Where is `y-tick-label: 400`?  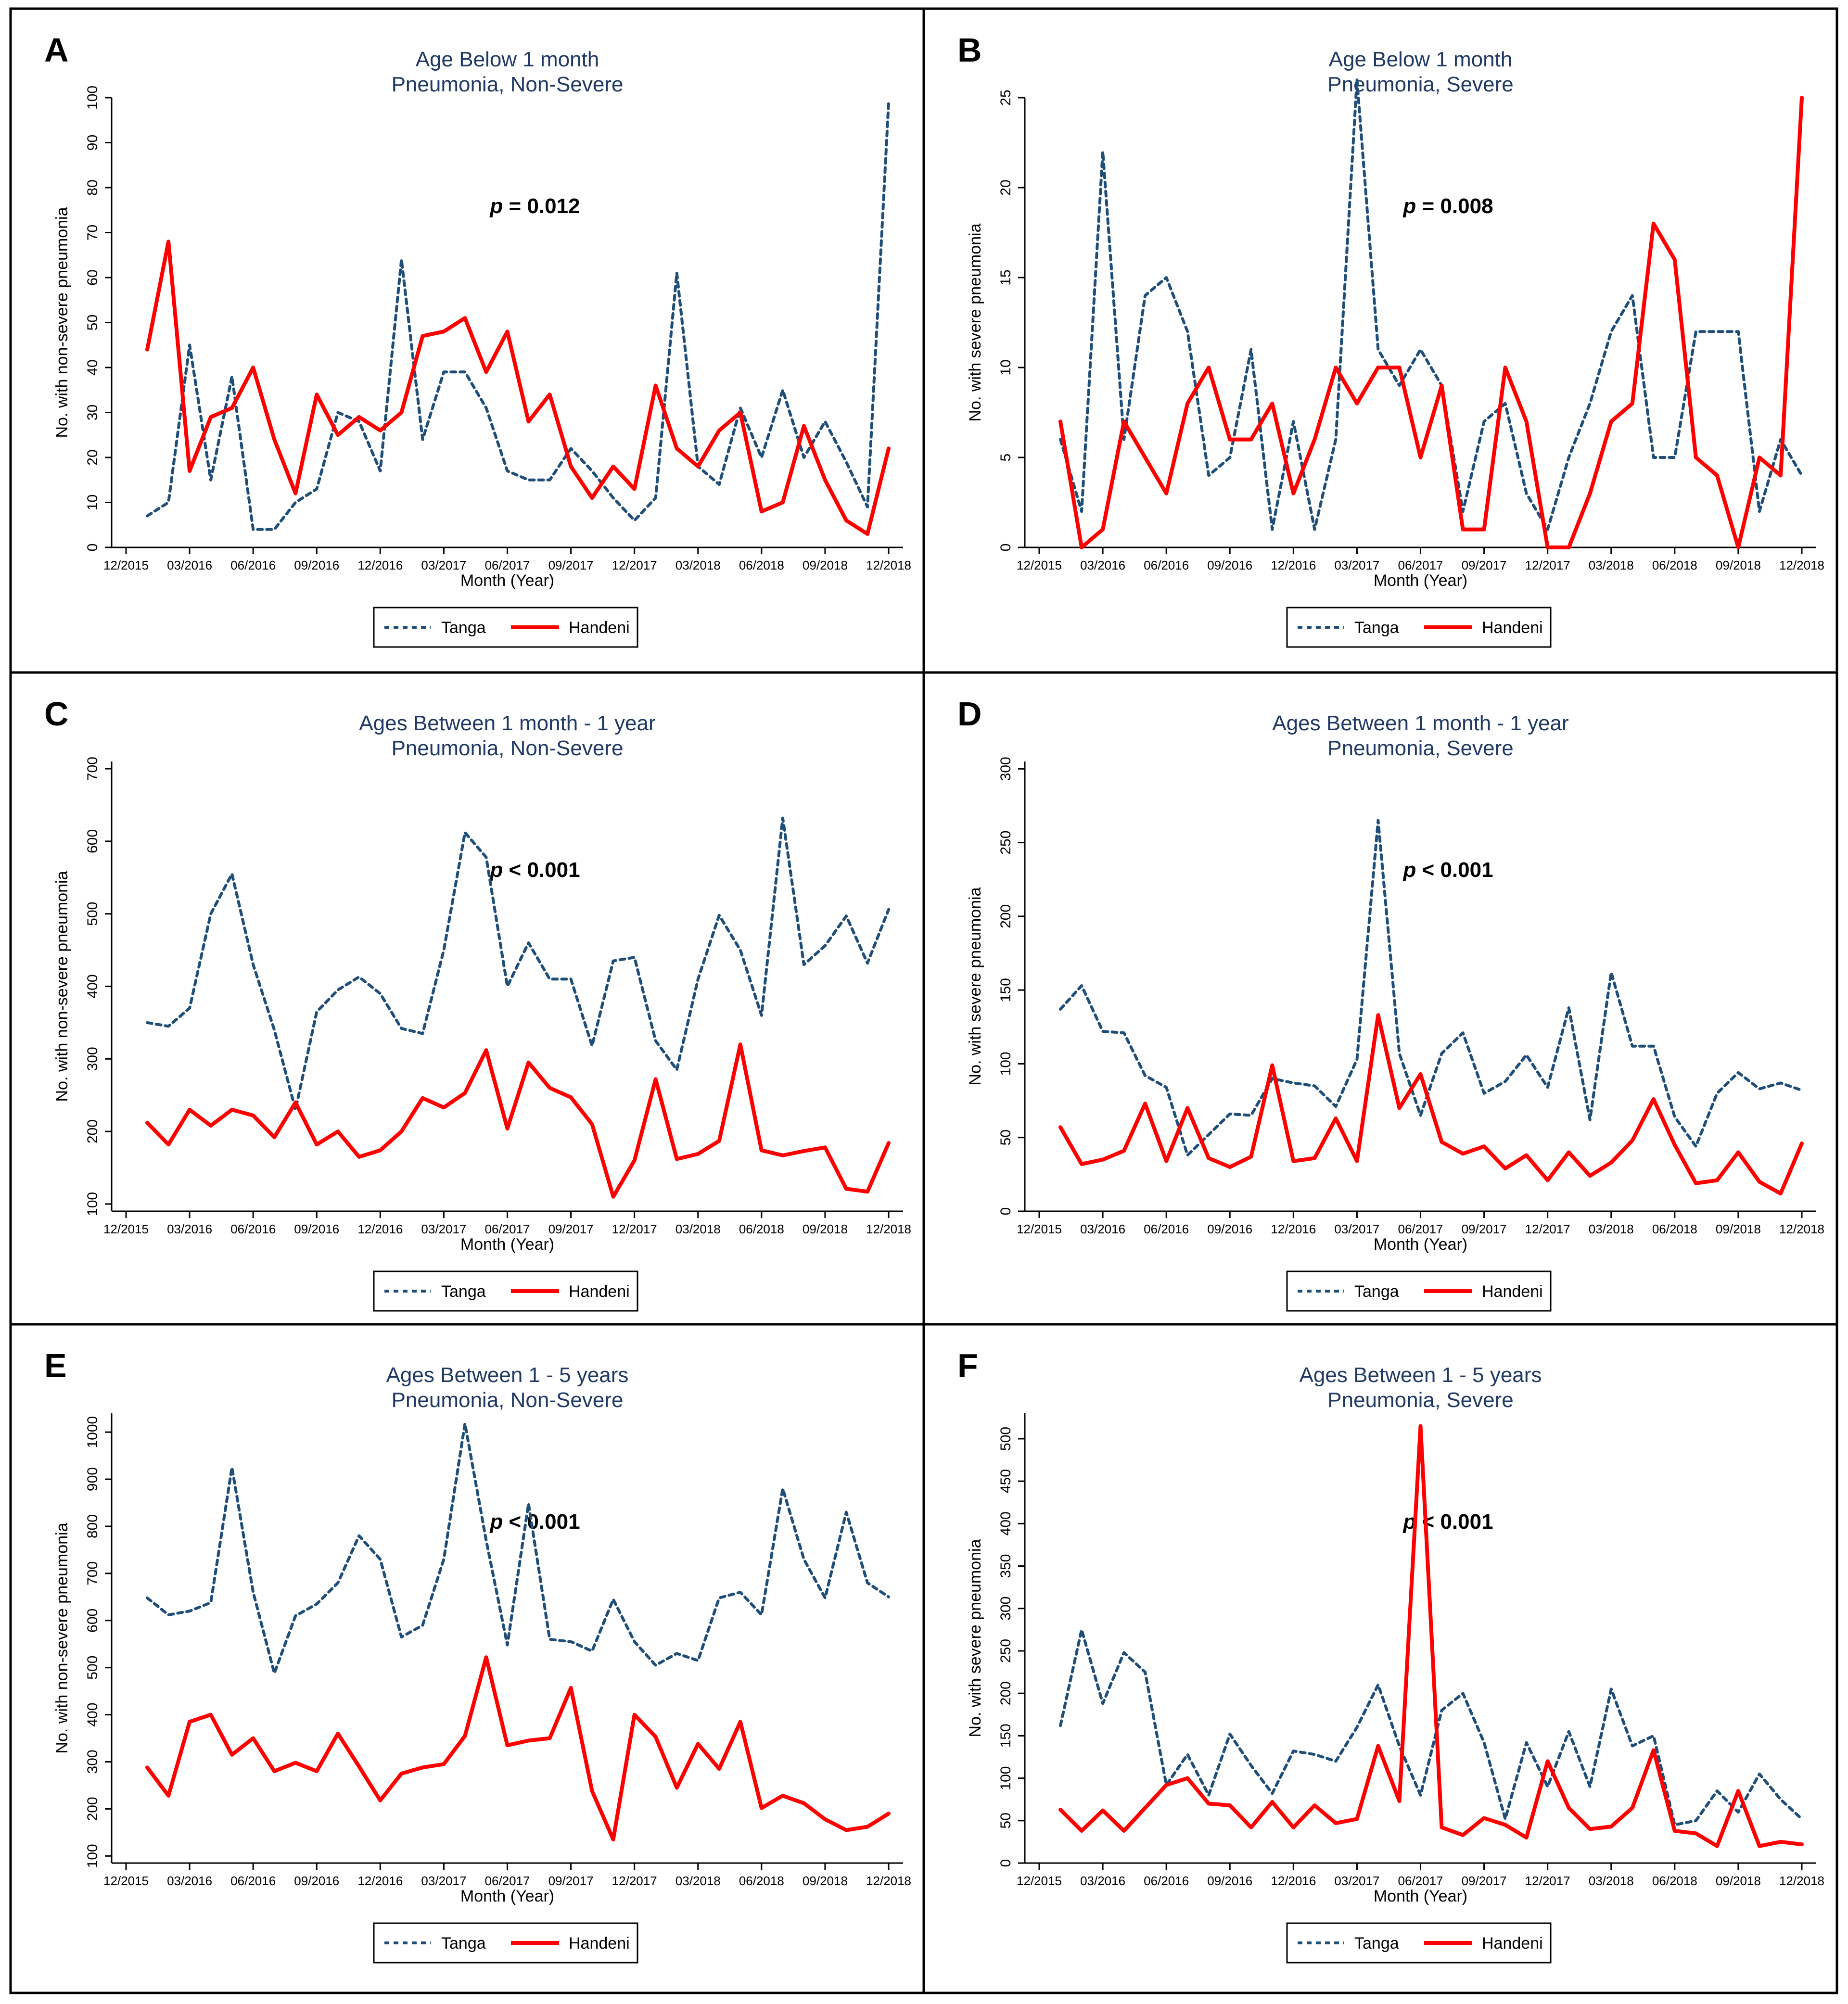
y-tick-label: 400 is located at coordinates (93, 986).